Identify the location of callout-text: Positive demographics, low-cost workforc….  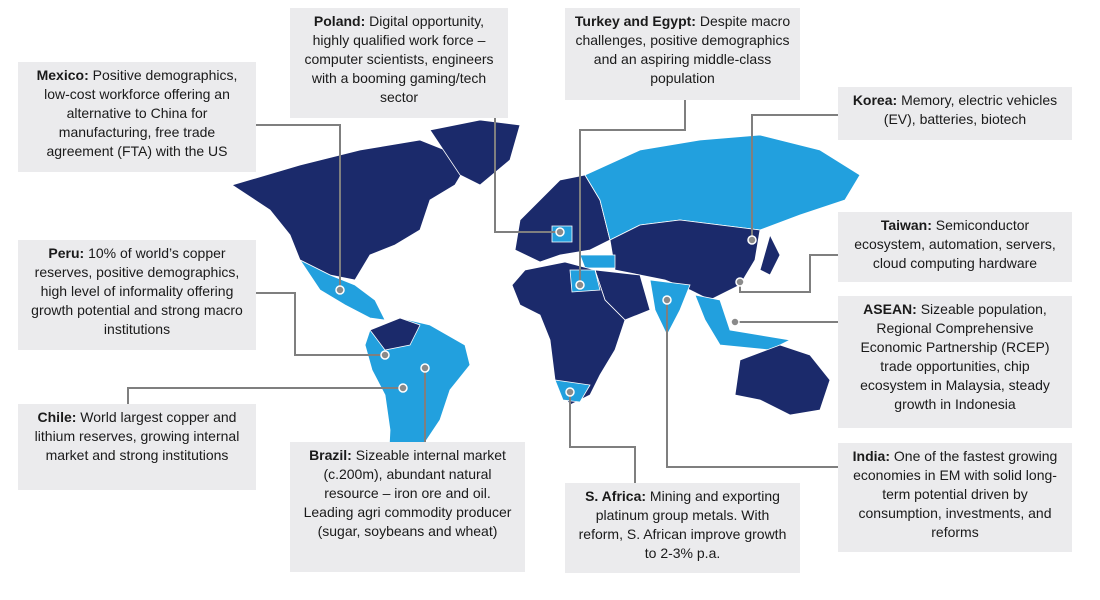
(141, 113).